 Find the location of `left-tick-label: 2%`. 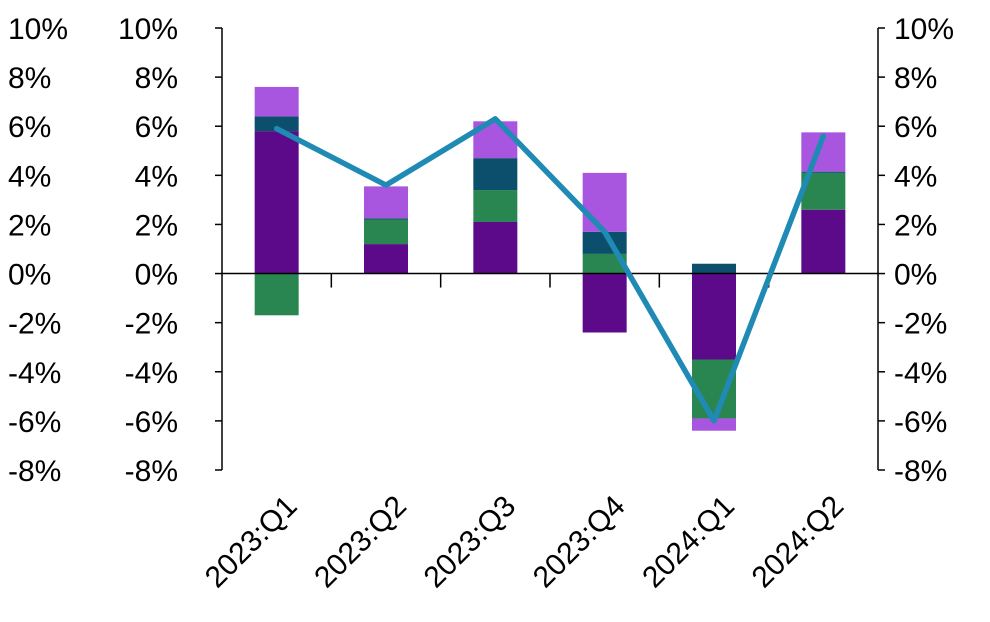

left-tick-label: 2% is located at coordinates (156, 225).